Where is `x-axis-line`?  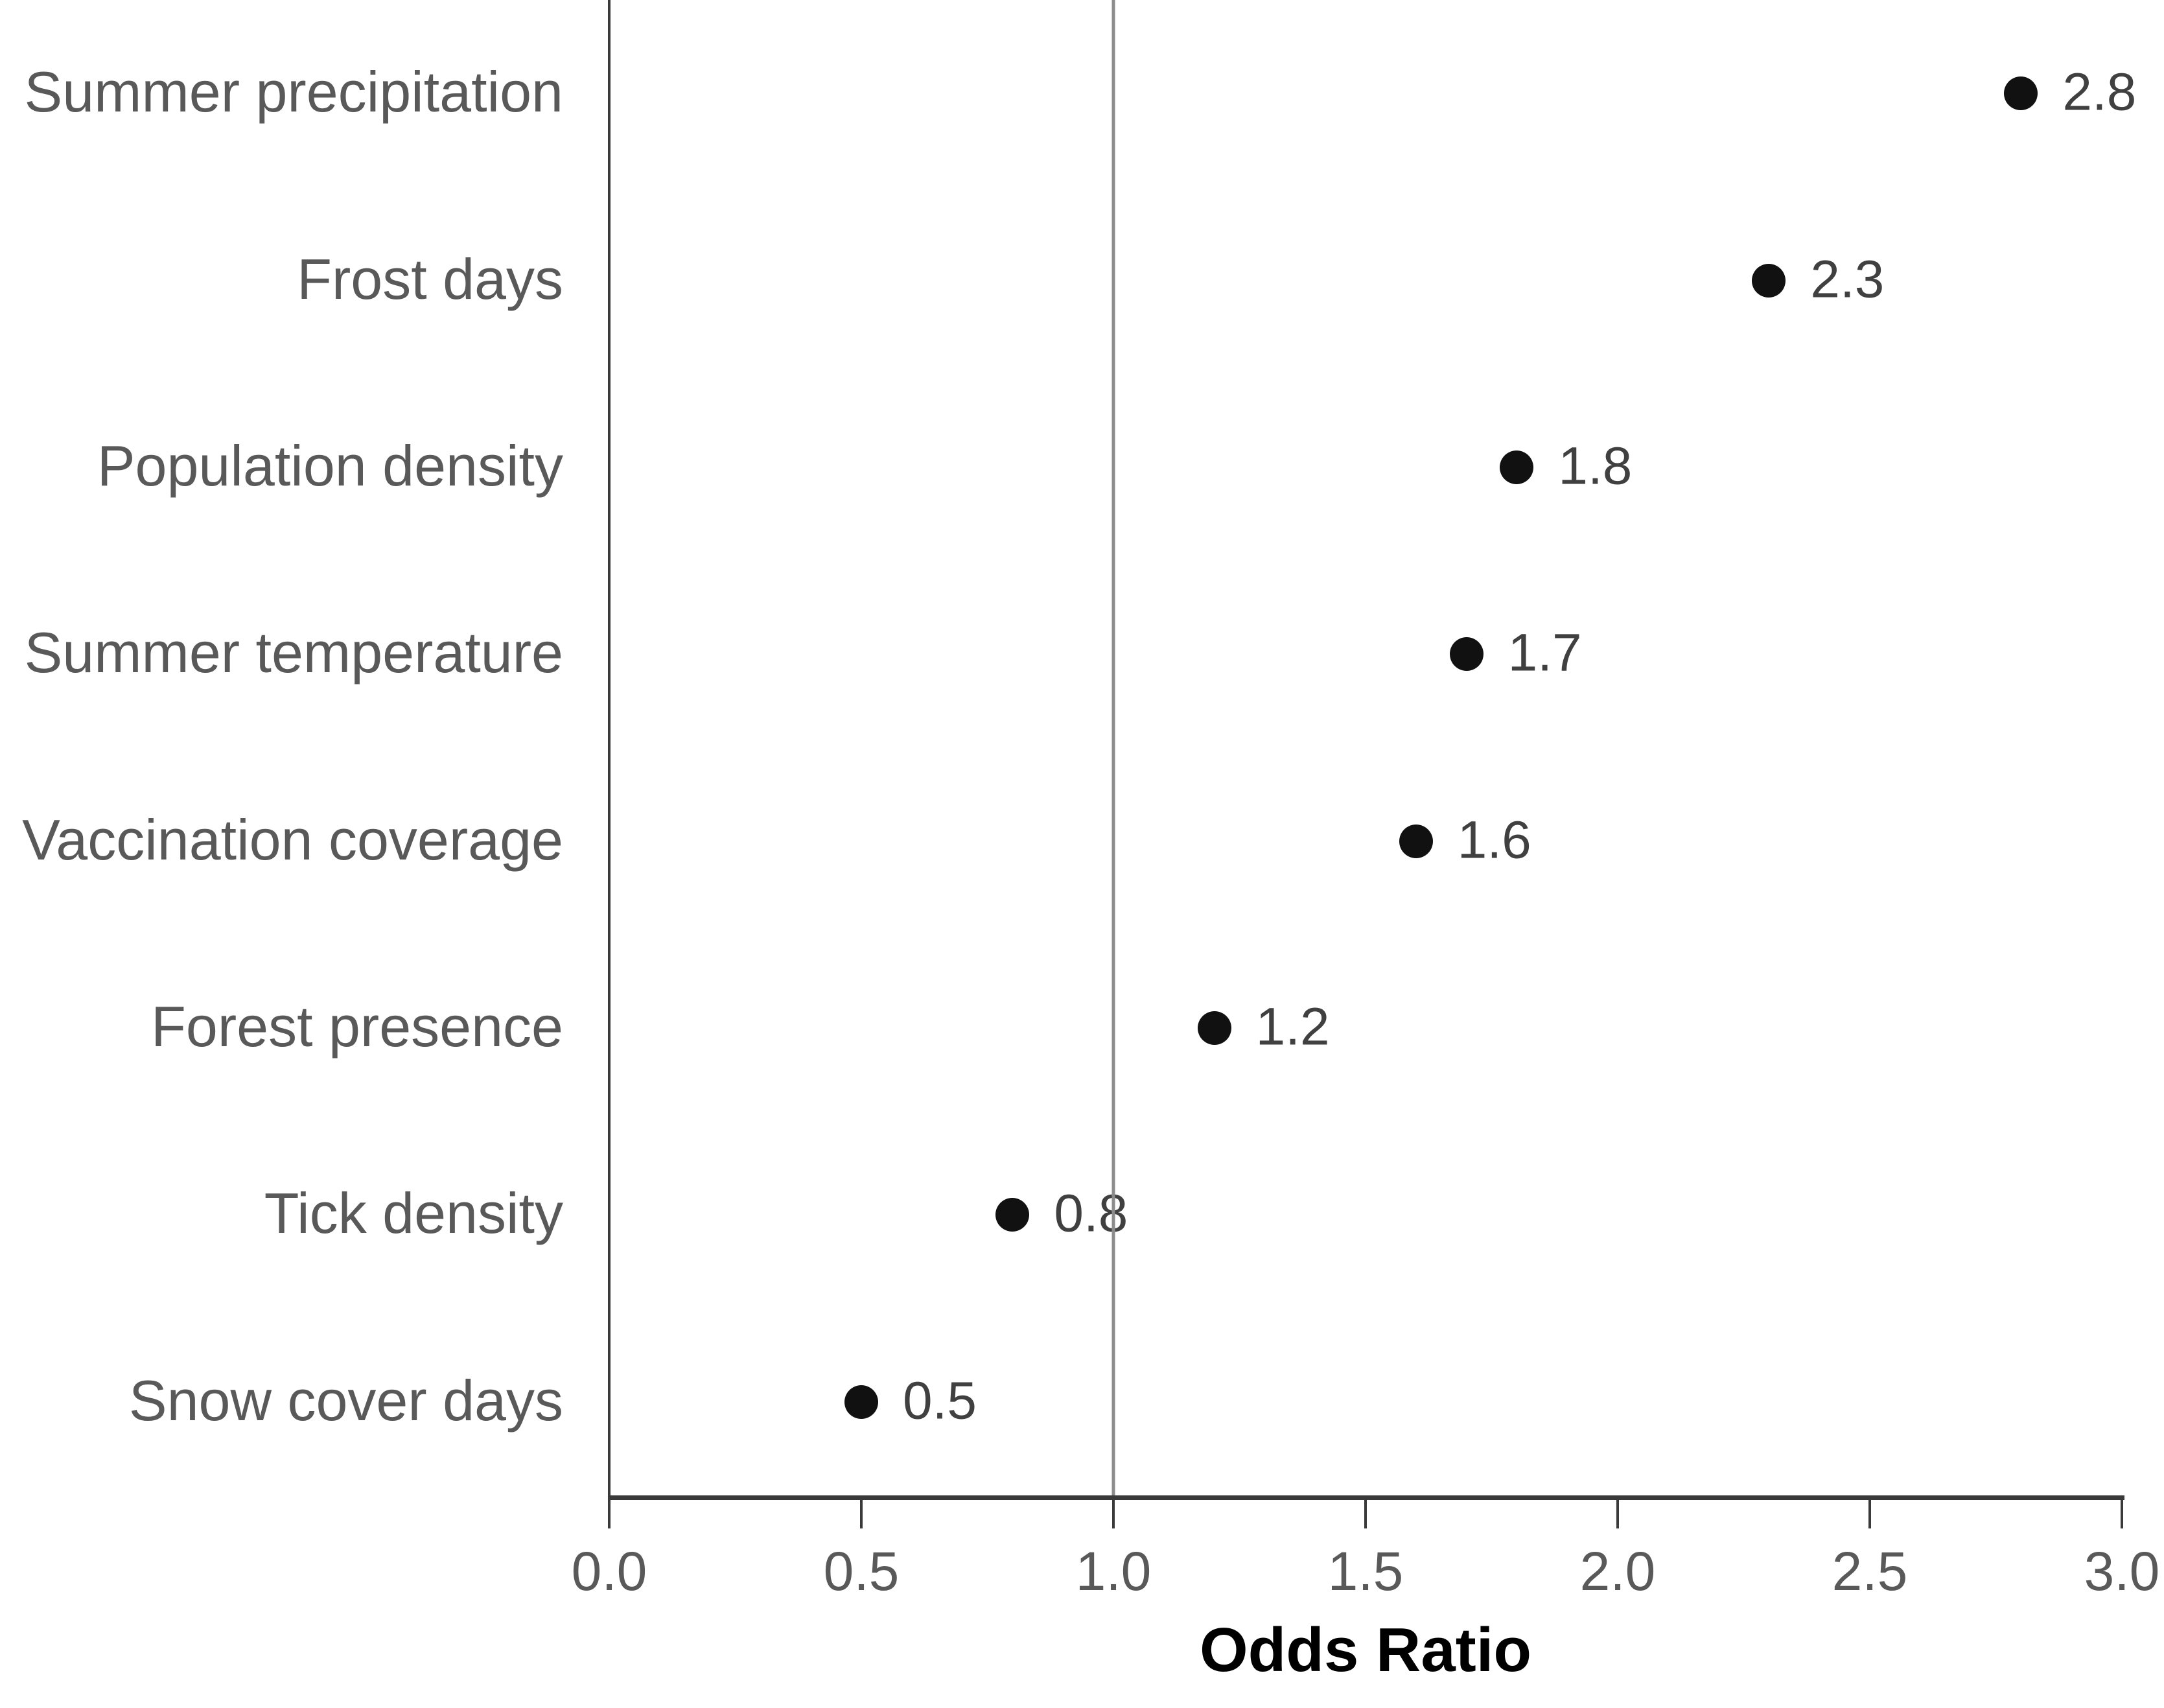 x-axis-line is located at coordinates (1366, 1497).